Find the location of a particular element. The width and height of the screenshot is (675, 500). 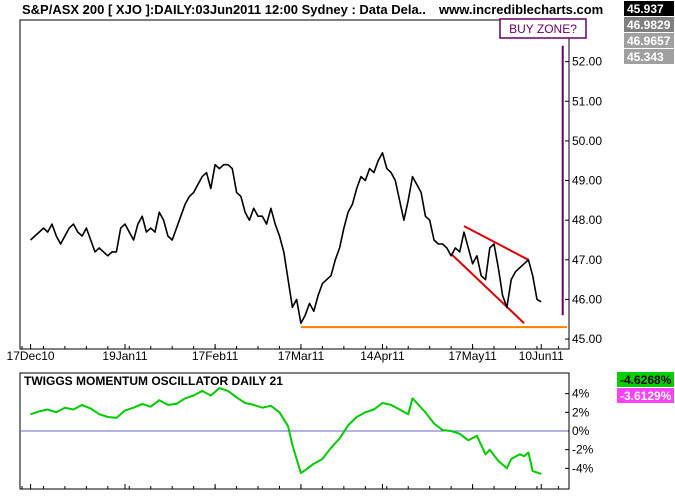

buy-zone-label: BUY ZONE? is located at coordinates (543, 29).